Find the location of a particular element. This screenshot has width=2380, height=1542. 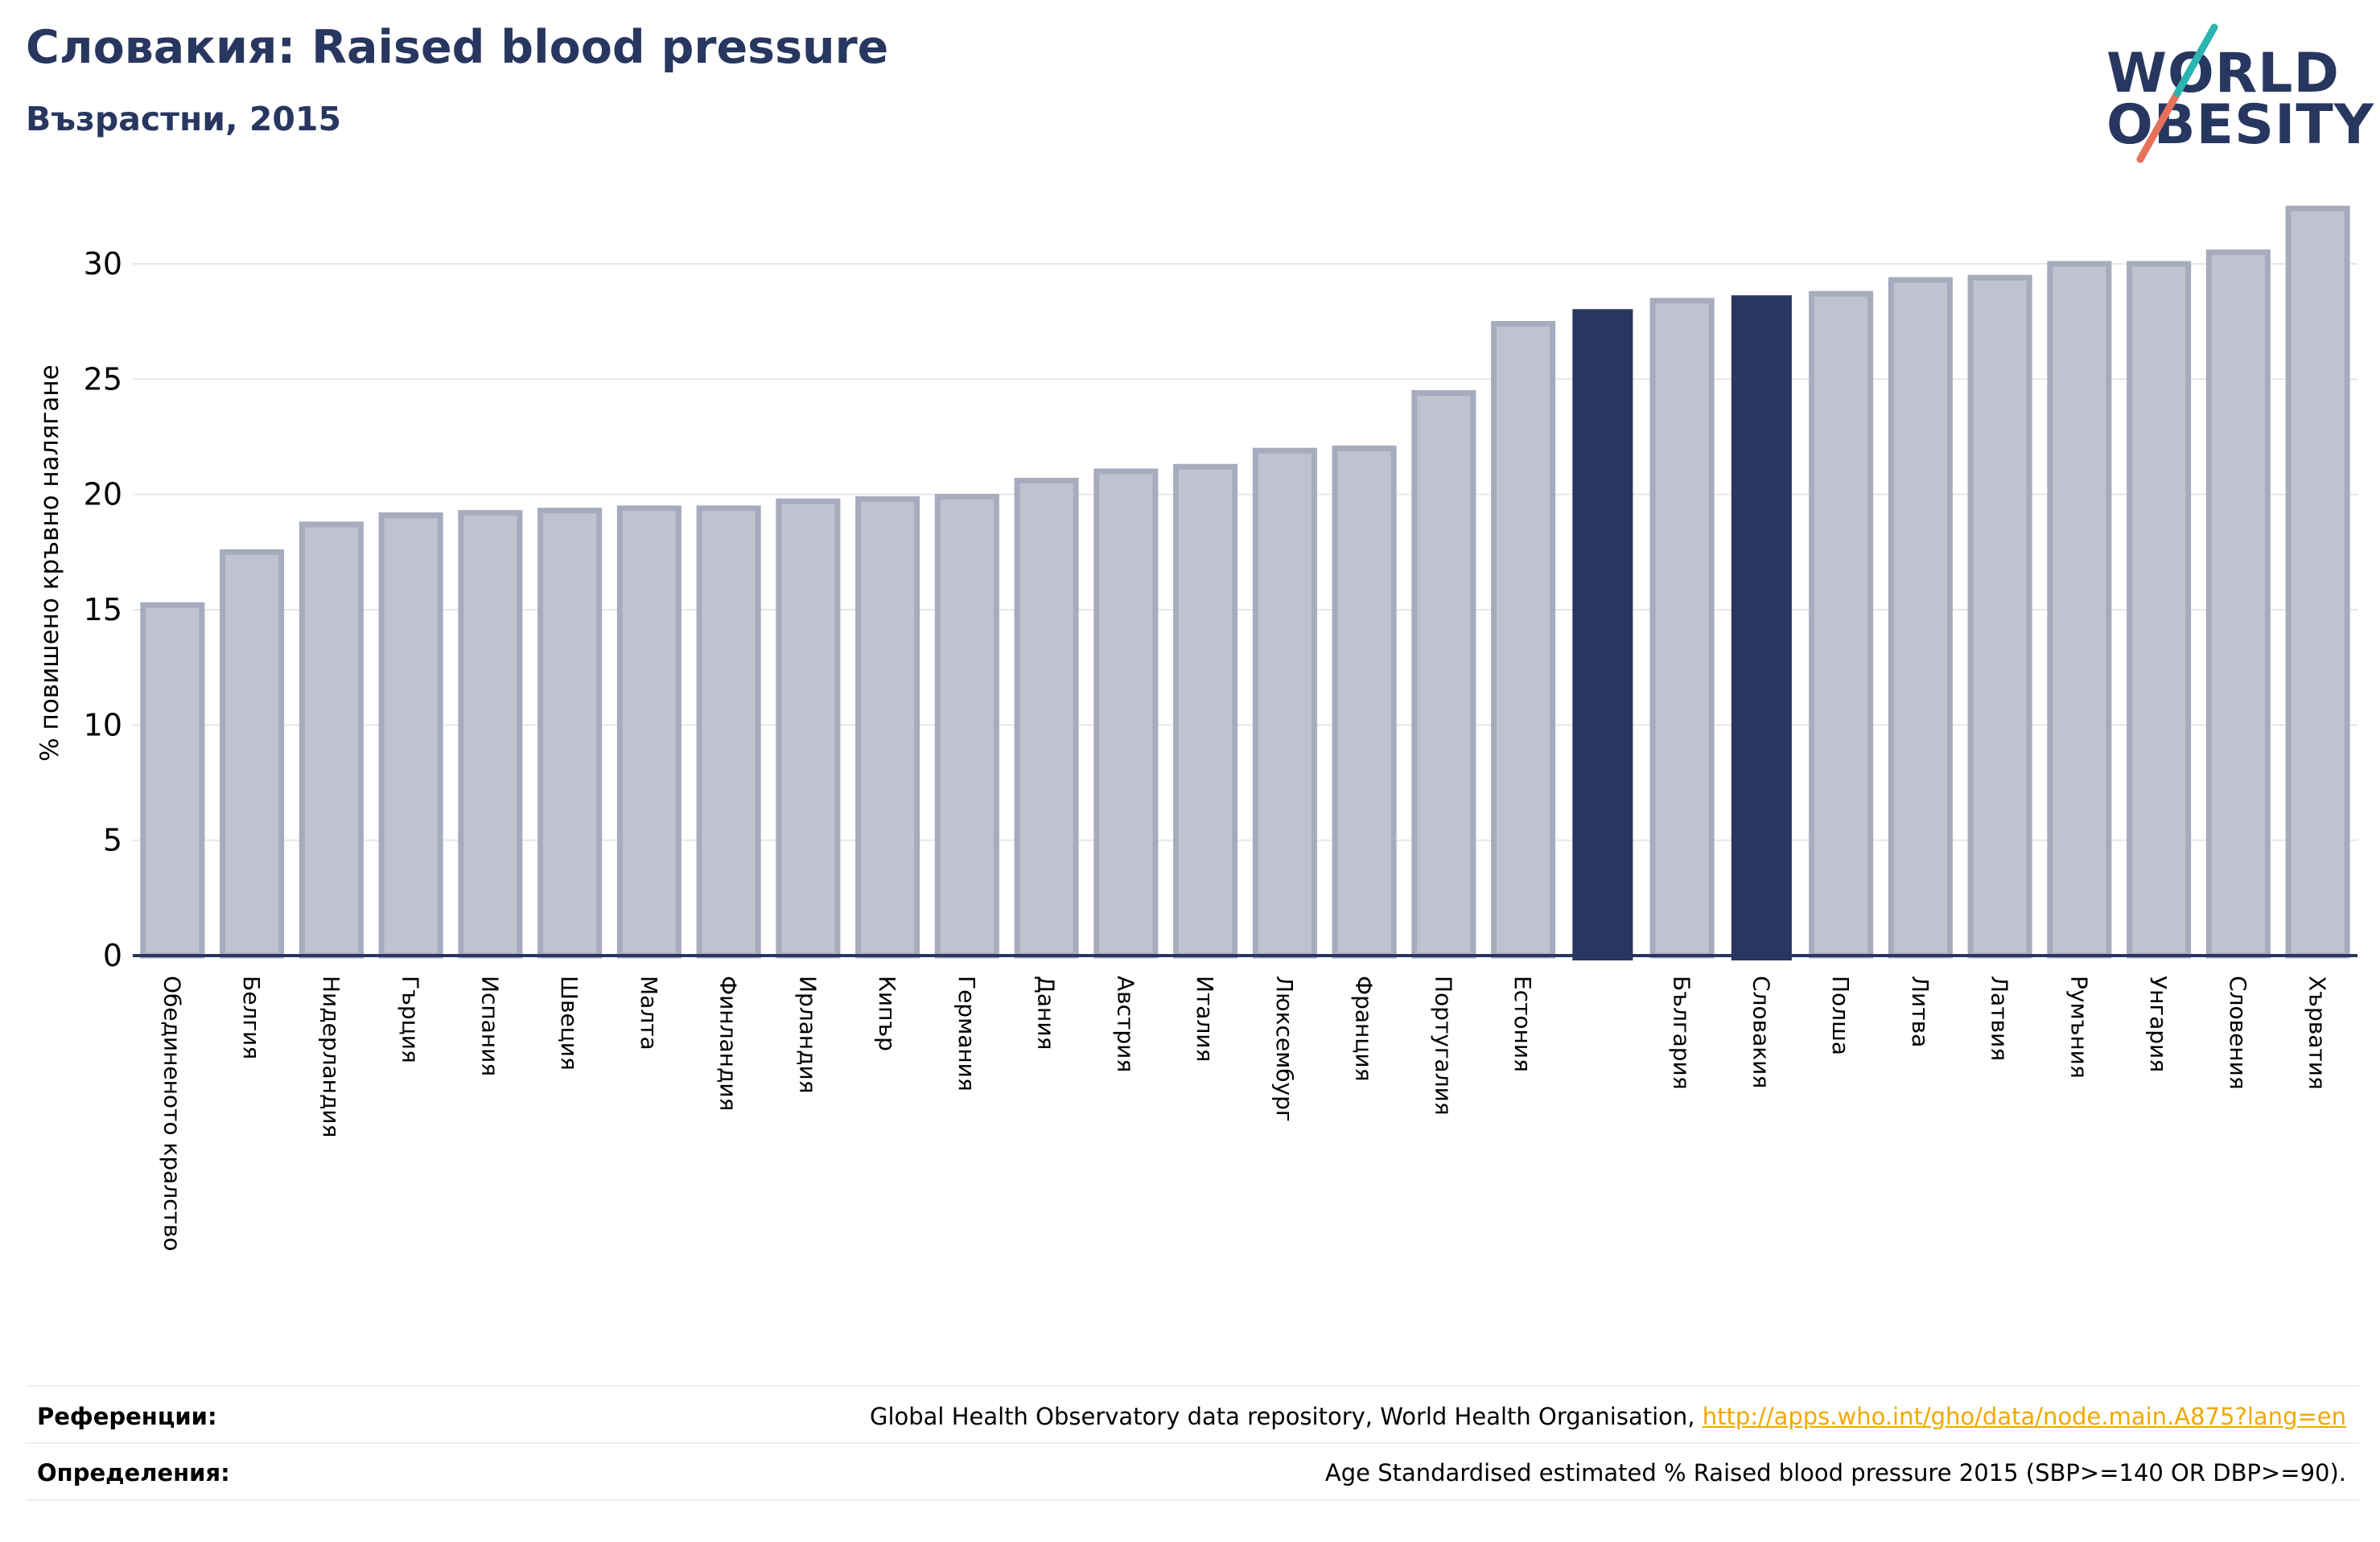

x-tick-label: Хърватия is located at coordinates (2317, 1033).